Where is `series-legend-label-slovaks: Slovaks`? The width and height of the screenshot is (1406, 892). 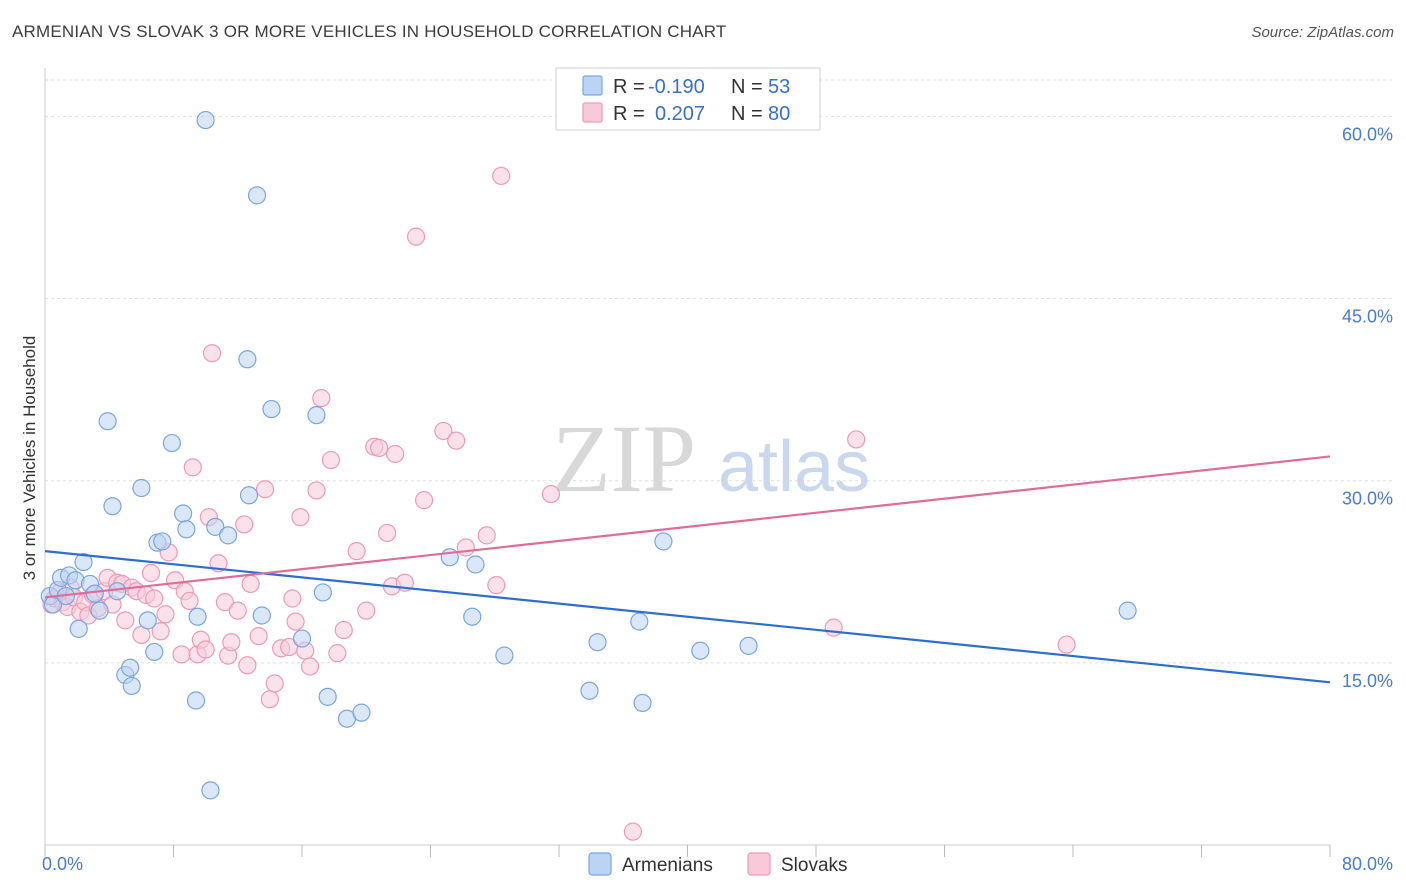
series-legend-label-slovaks: Slovaks is located at coordinates (814, 865).